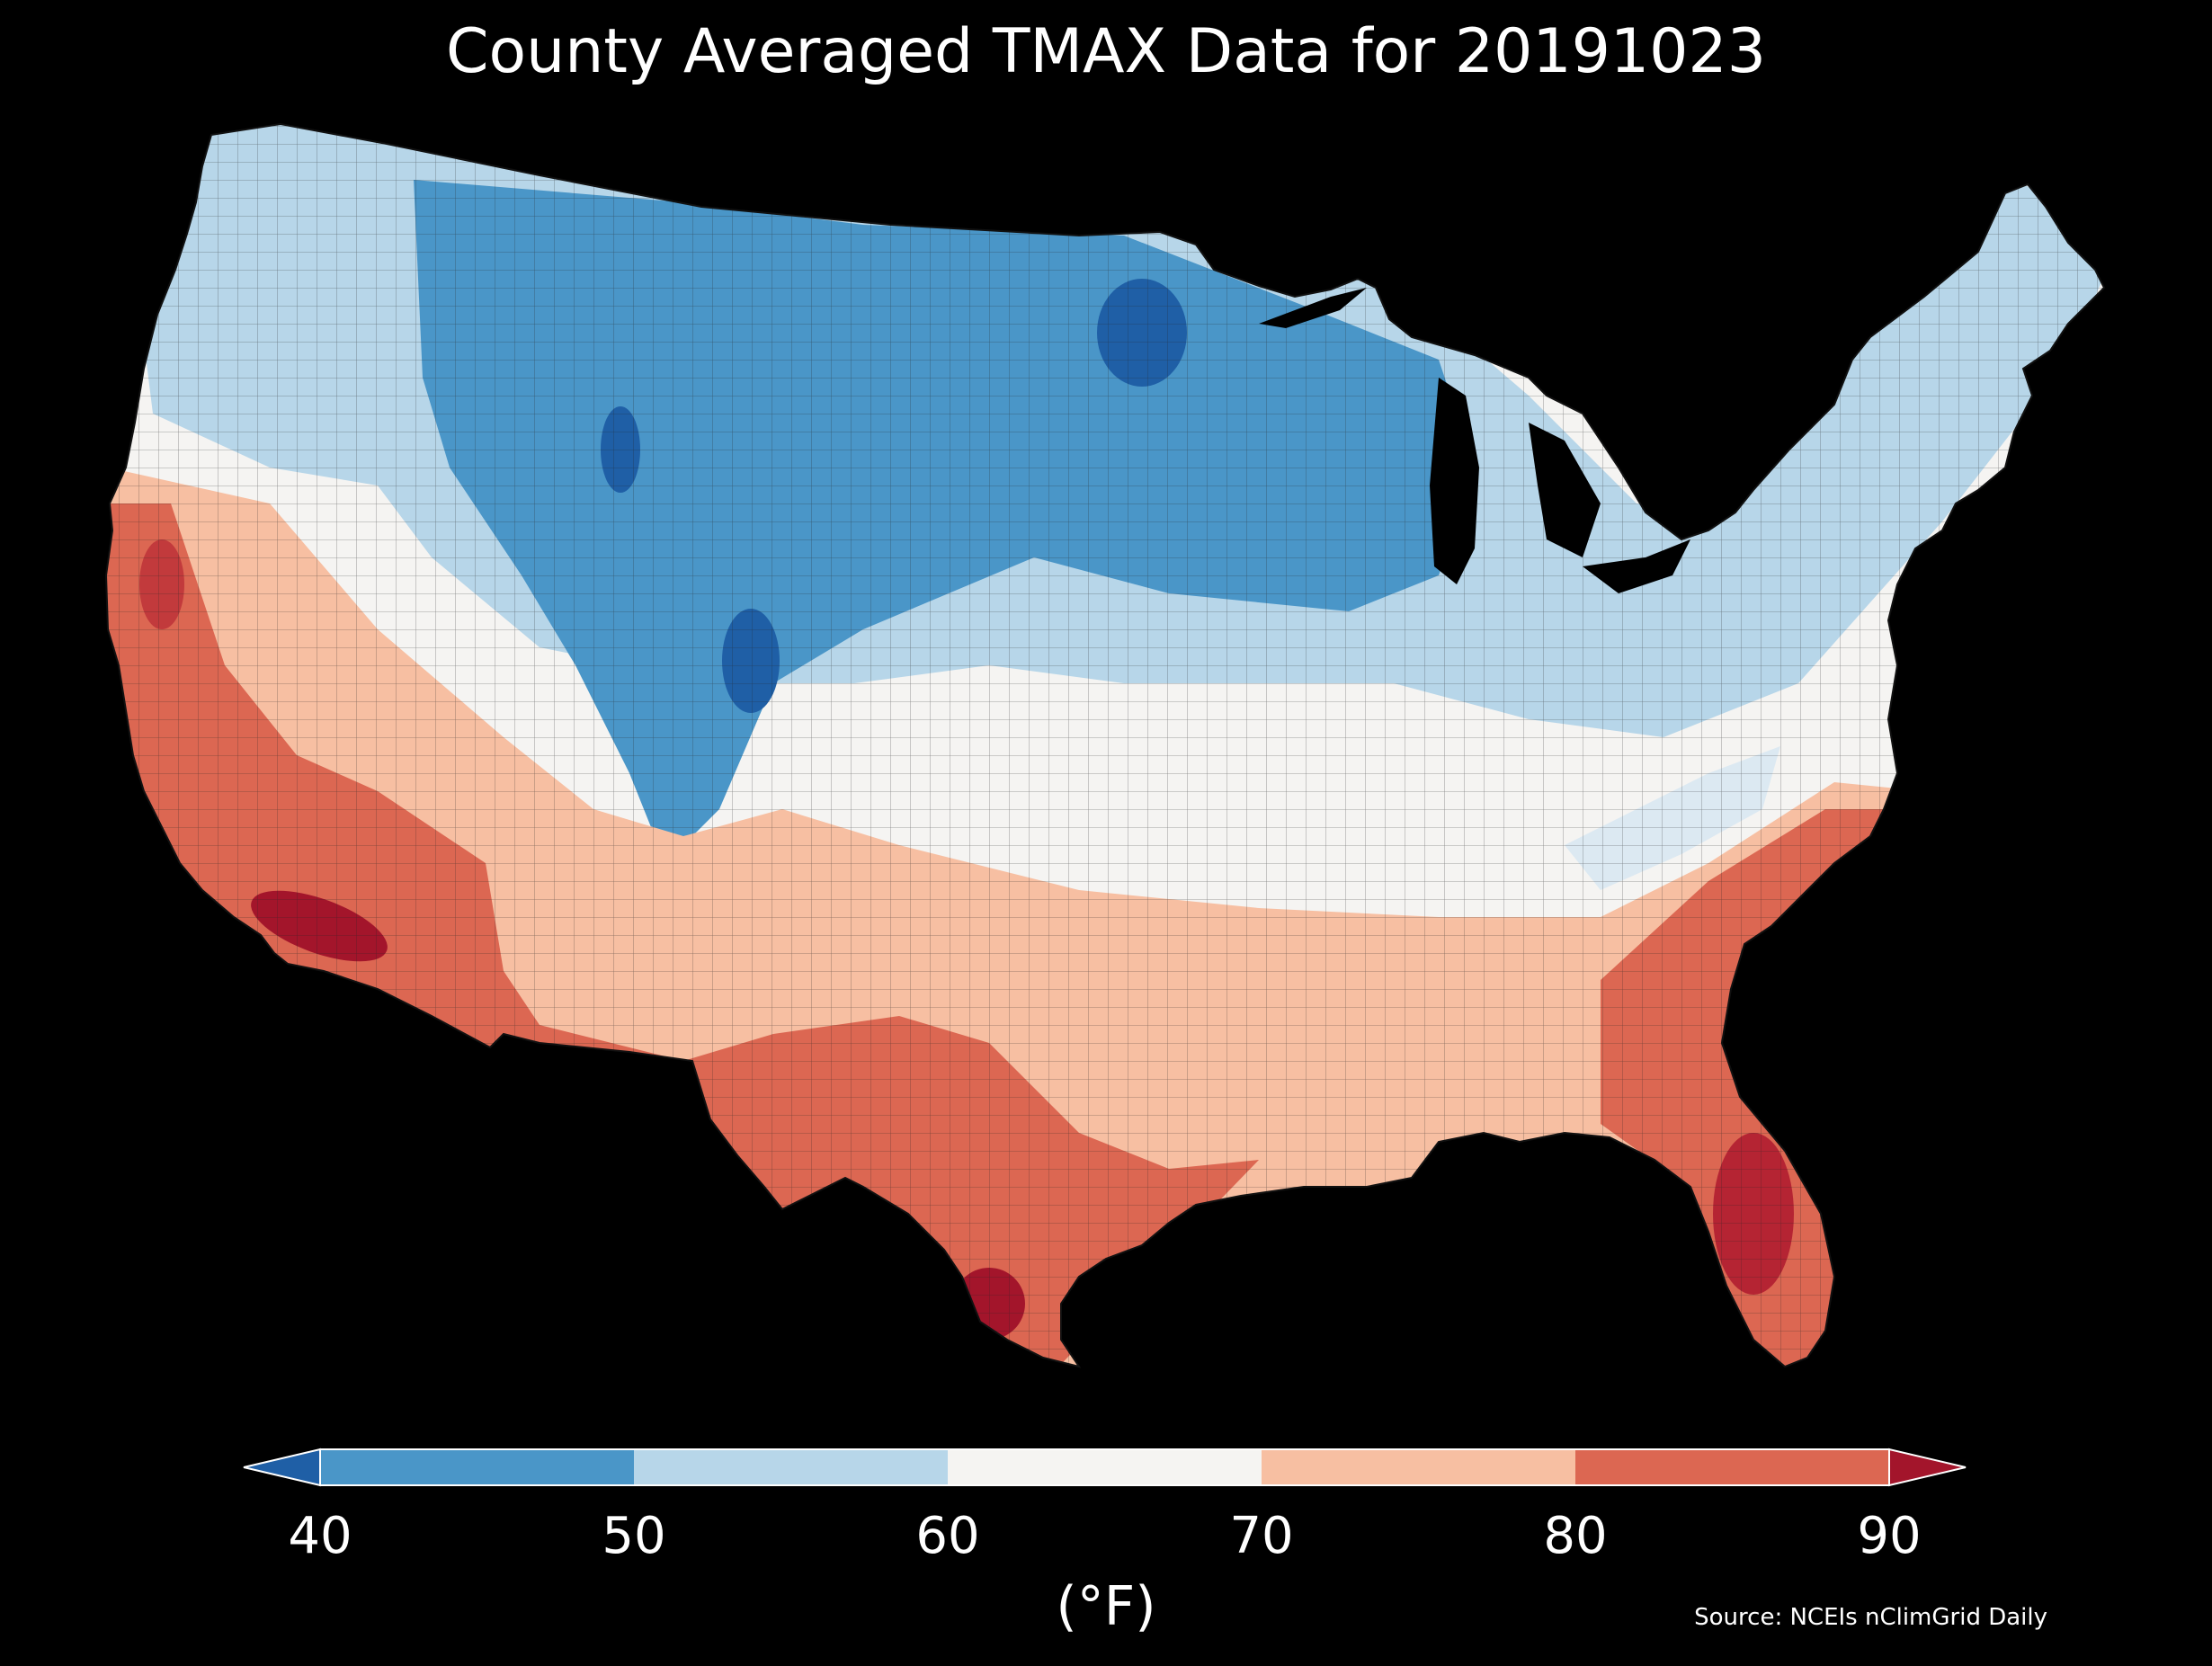 The height and width of the screenshot is (1666, 2212). Describe the element at coordinates (1474, 441) in the screenshot. I see `great-lakes` at that location.